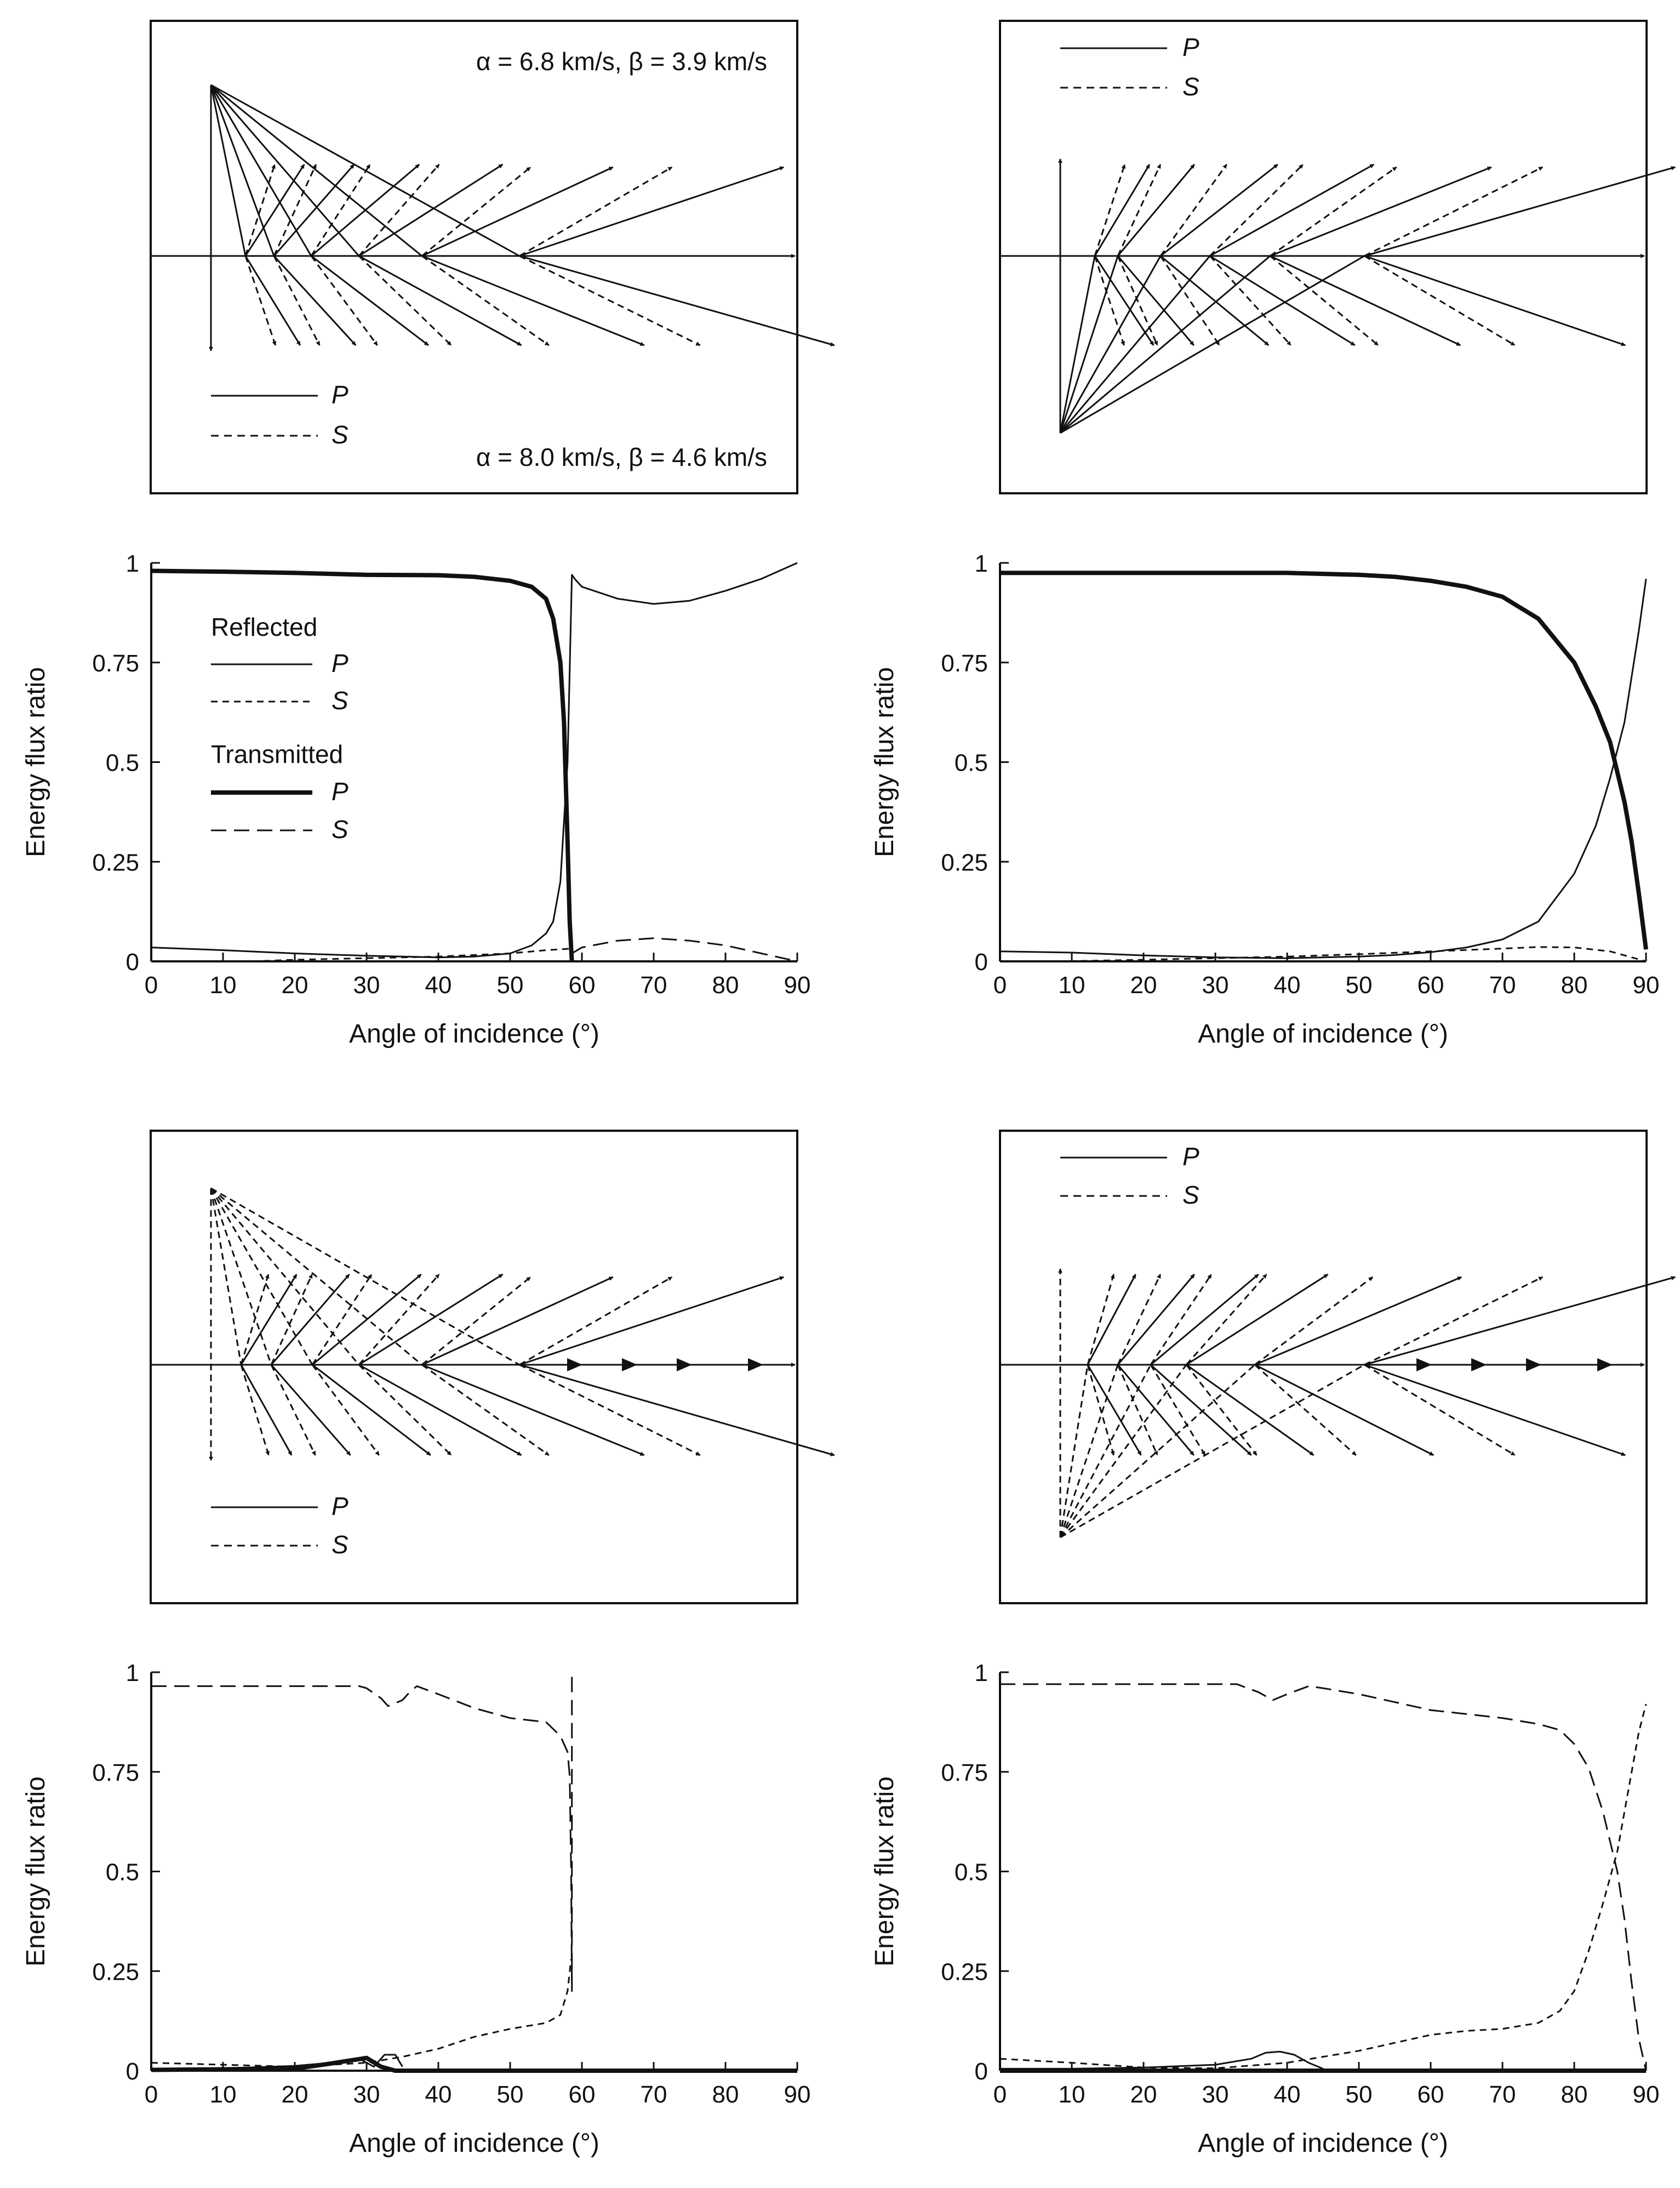 This screenshot has height=2188, width=1680. What do you see at coordinates (725, 2094) in the screenshot?
I see `x-tick-label: 80` at bounding box center [725, 2094].